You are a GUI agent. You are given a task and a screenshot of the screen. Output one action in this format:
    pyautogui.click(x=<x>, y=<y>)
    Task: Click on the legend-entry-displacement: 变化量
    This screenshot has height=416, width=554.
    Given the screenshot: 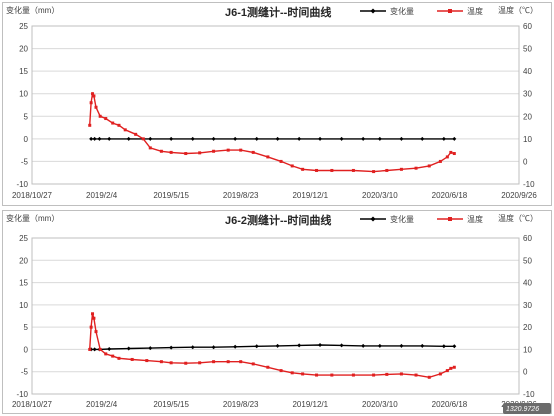 What is the action you would take?
    pyautogui.click(x=387, y=11)
    